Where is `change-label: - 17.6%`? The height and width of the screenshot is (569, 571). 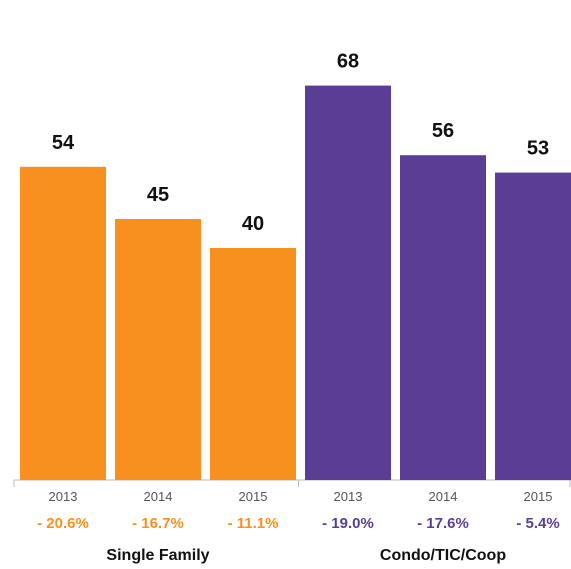 change-label: - 17.6% is located at coordinates (443, 523).